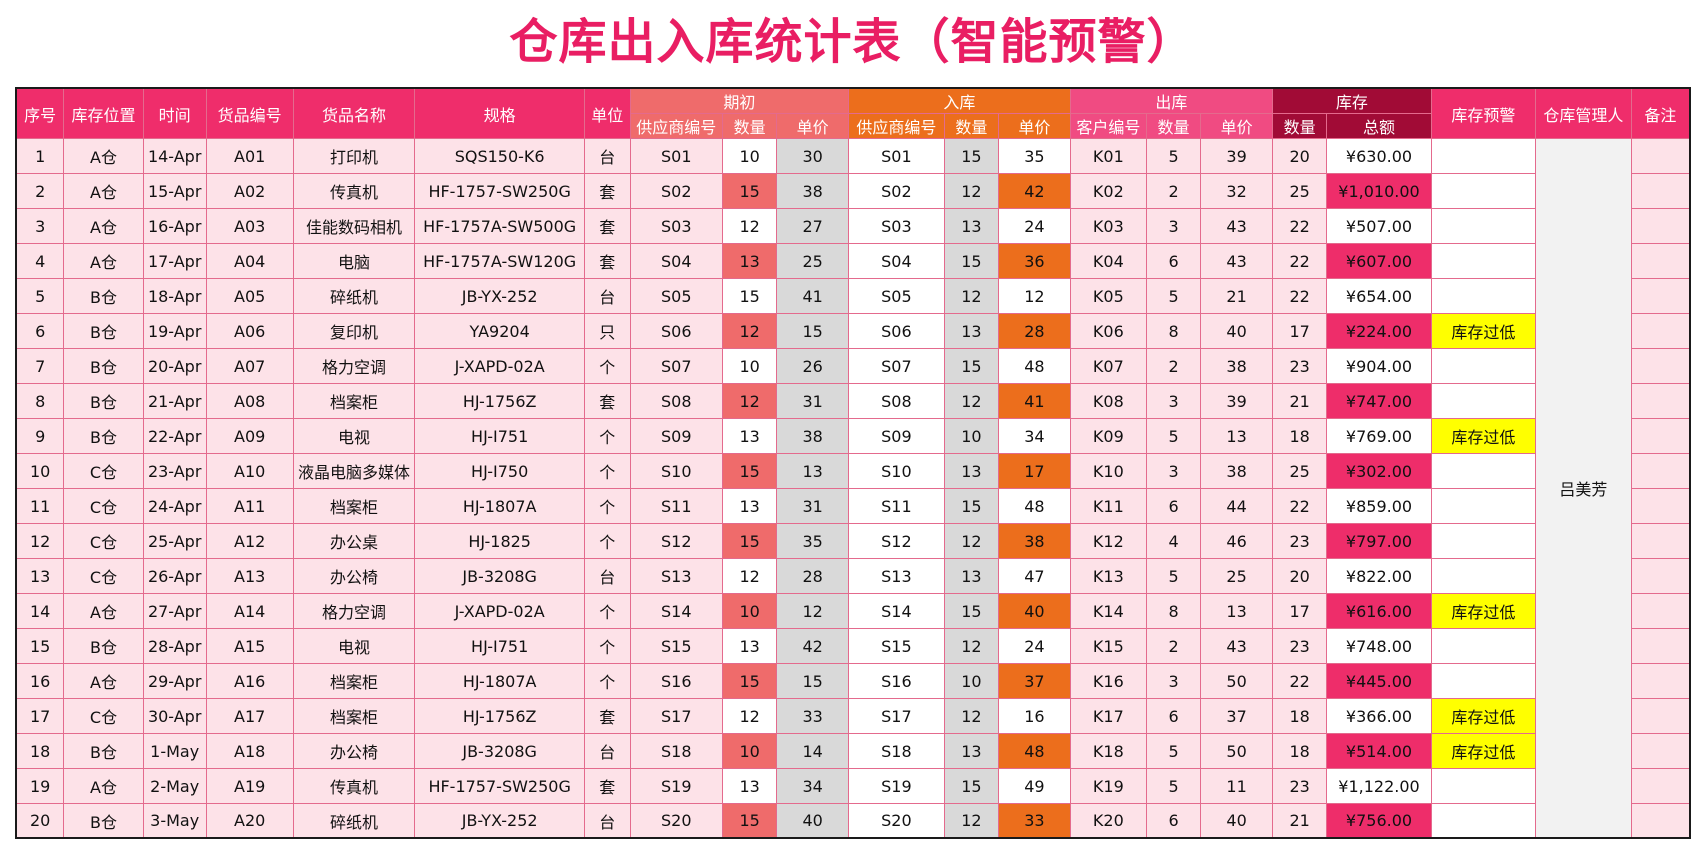 The width and height of the screenshot is (1705, 852). Describe the element at coordinates (40, 716) in the screenshot. I see `cell-seq: 17` at that location.